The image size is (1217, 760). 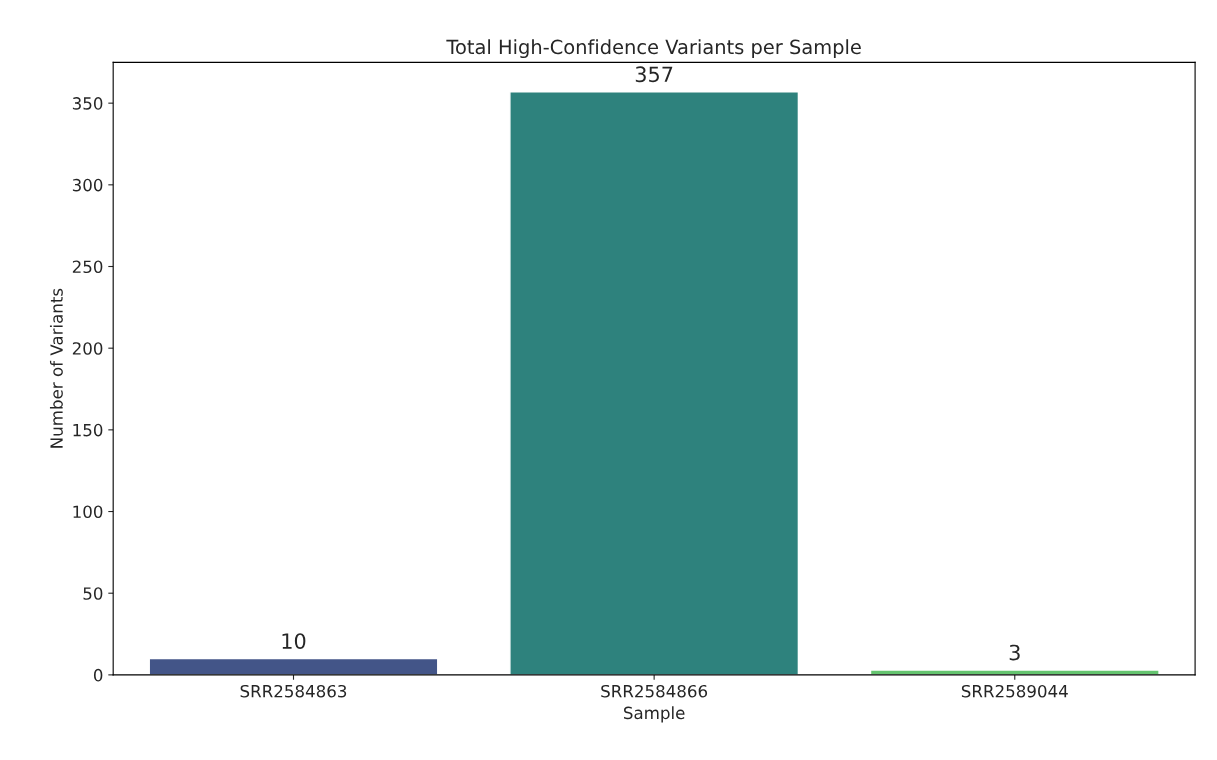 What do you see at coordinates (87, 267) in the screenshot?
I see `y-tick-label: 250` at bounding box center [87, 267].